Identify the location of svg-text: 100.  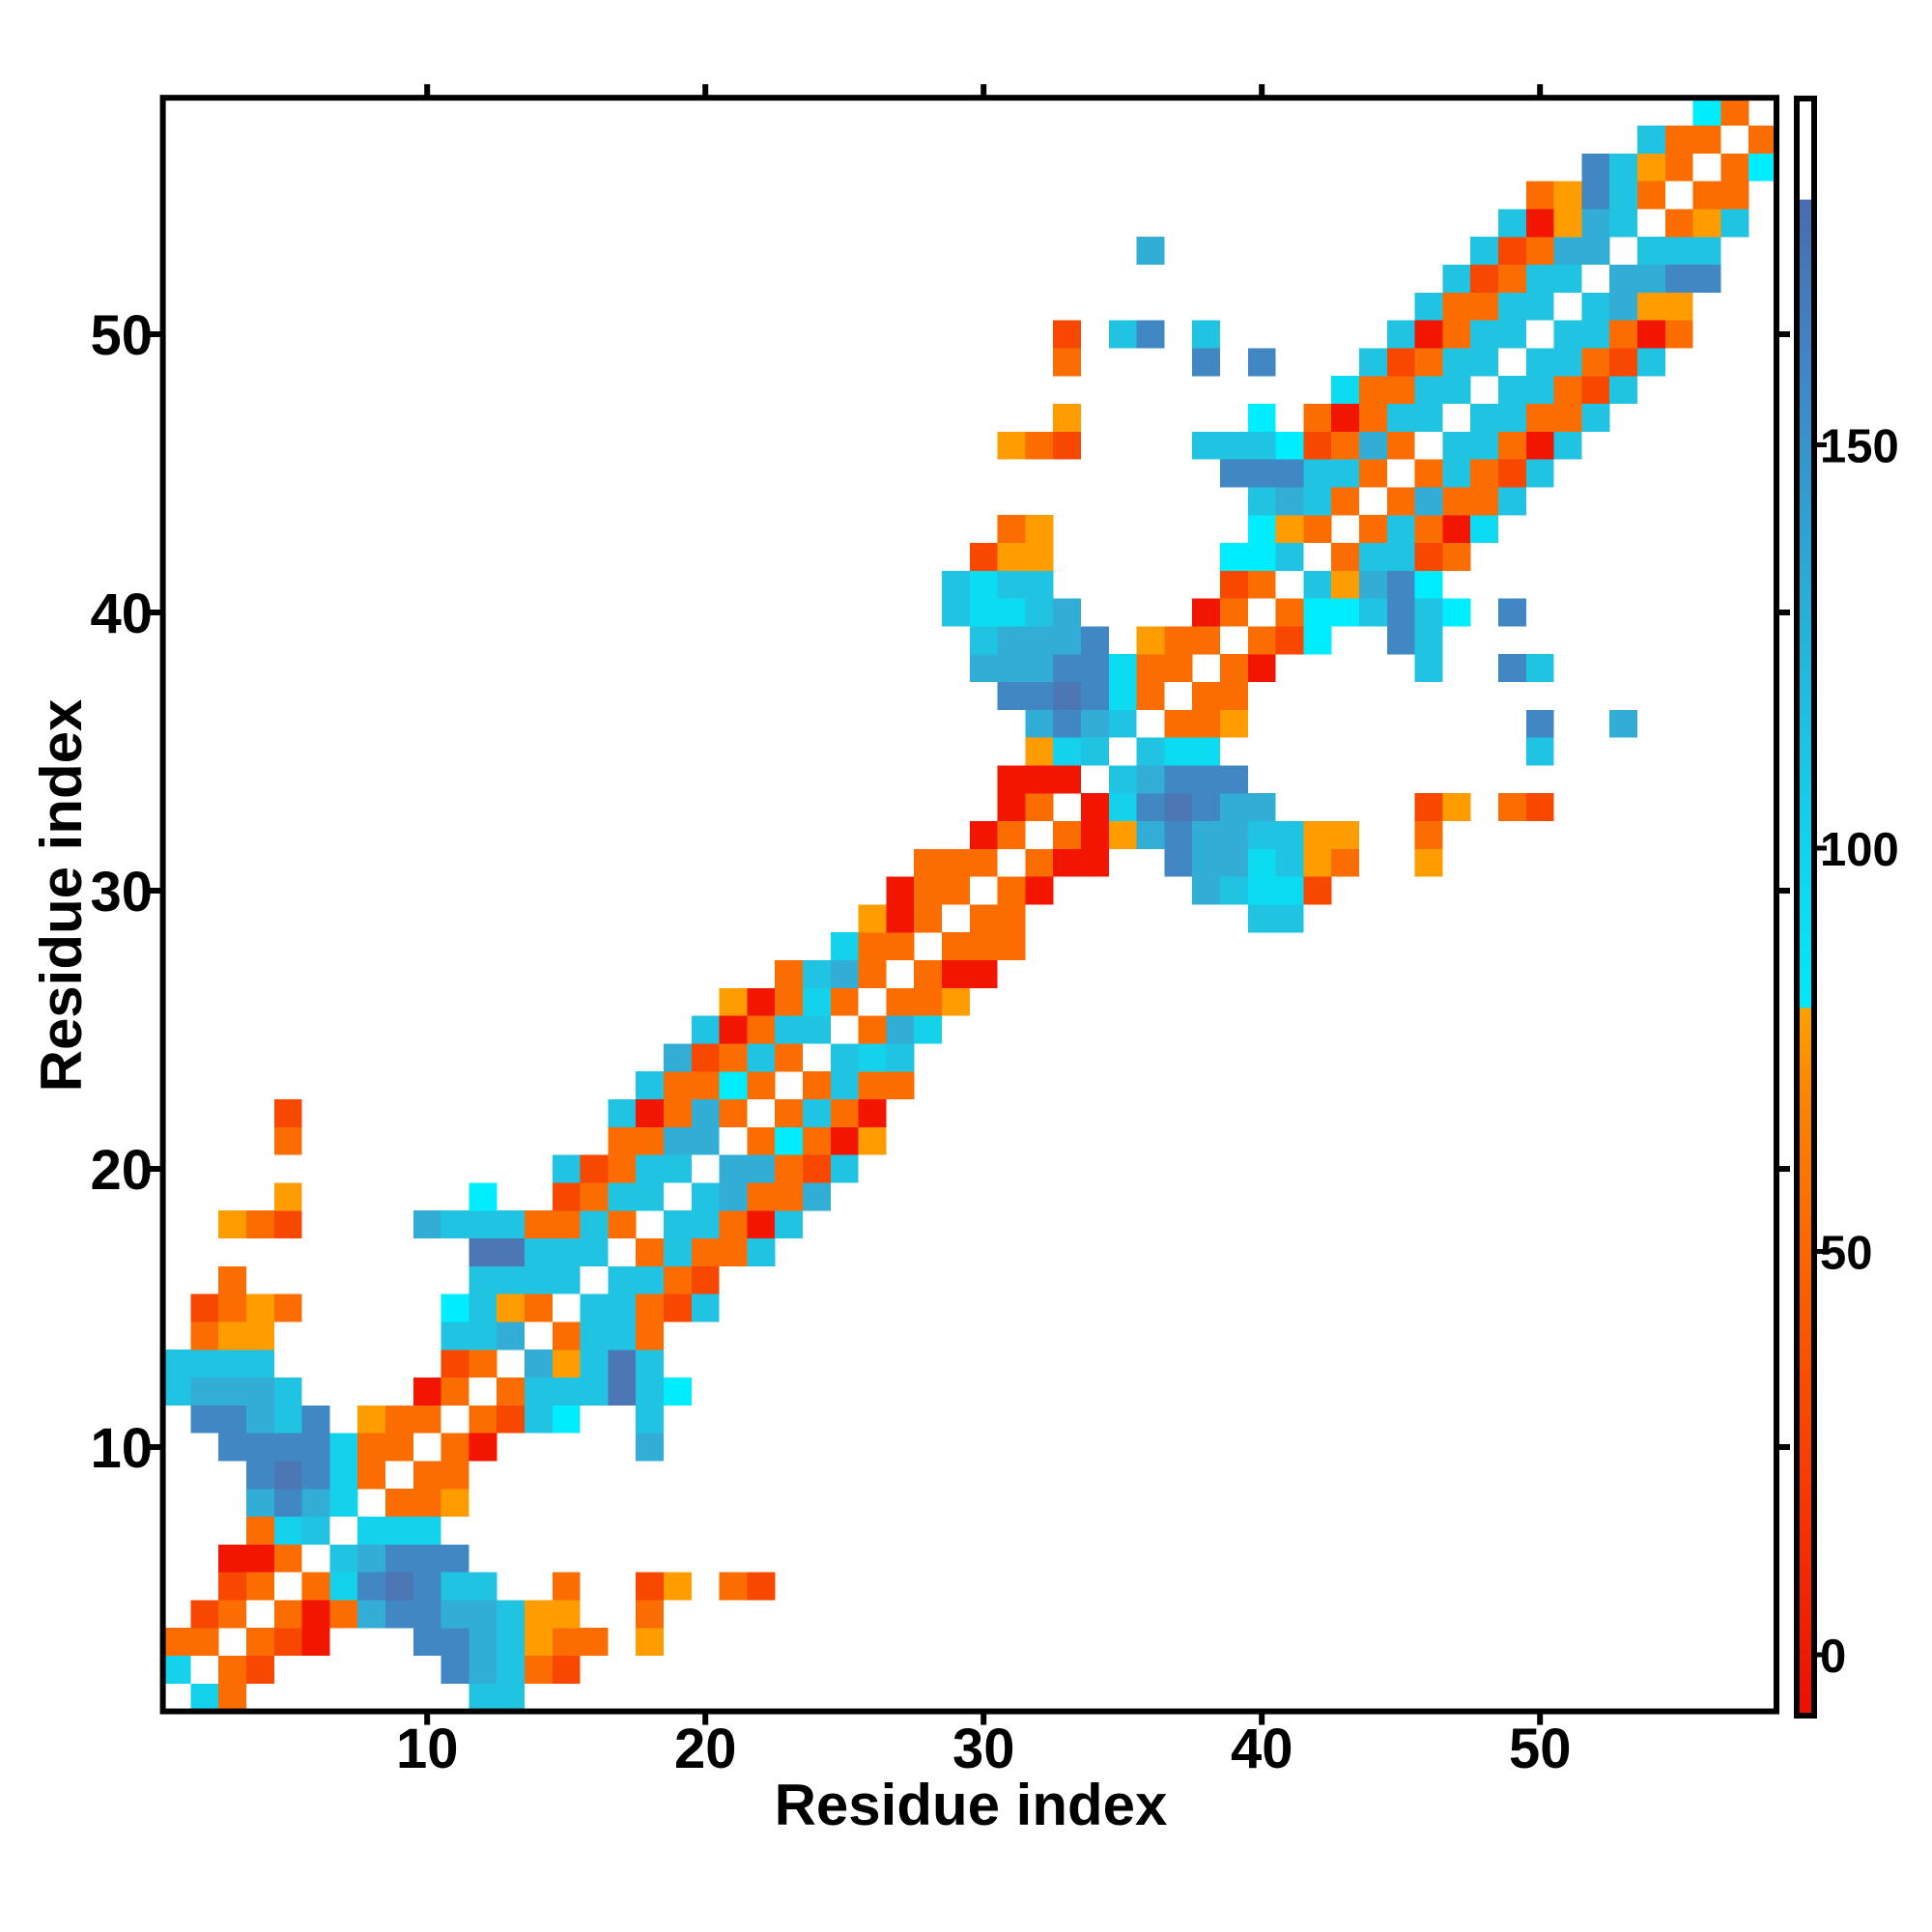
(1859, 850).